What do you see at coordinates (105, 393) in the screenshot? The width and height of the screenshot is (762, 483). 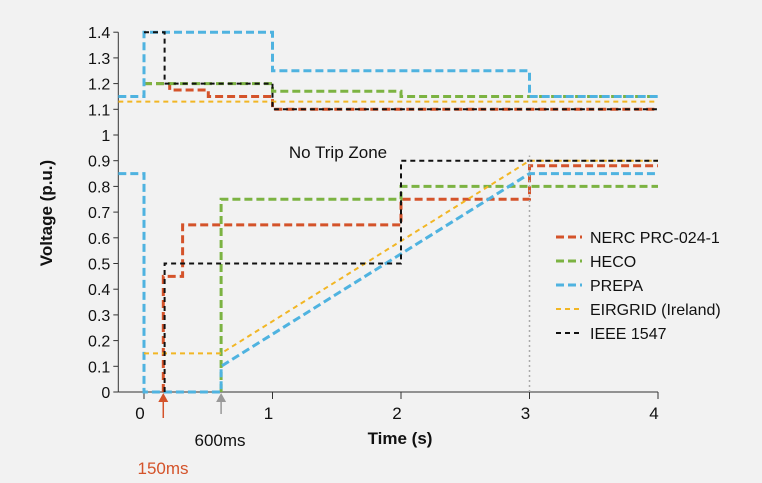 I see `y-tick-label: 0` at bounding box center [105, 393].